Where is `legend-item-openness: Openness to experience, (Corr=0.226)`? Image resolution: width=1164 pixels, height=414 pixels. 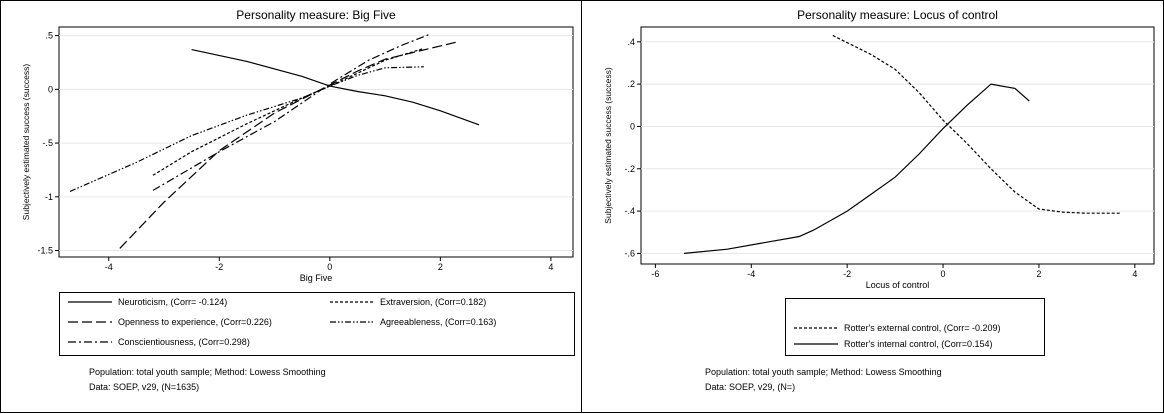
legend-item-openness: Openness to experience, (Corr=0.226) is located at coordinates (170, 322).